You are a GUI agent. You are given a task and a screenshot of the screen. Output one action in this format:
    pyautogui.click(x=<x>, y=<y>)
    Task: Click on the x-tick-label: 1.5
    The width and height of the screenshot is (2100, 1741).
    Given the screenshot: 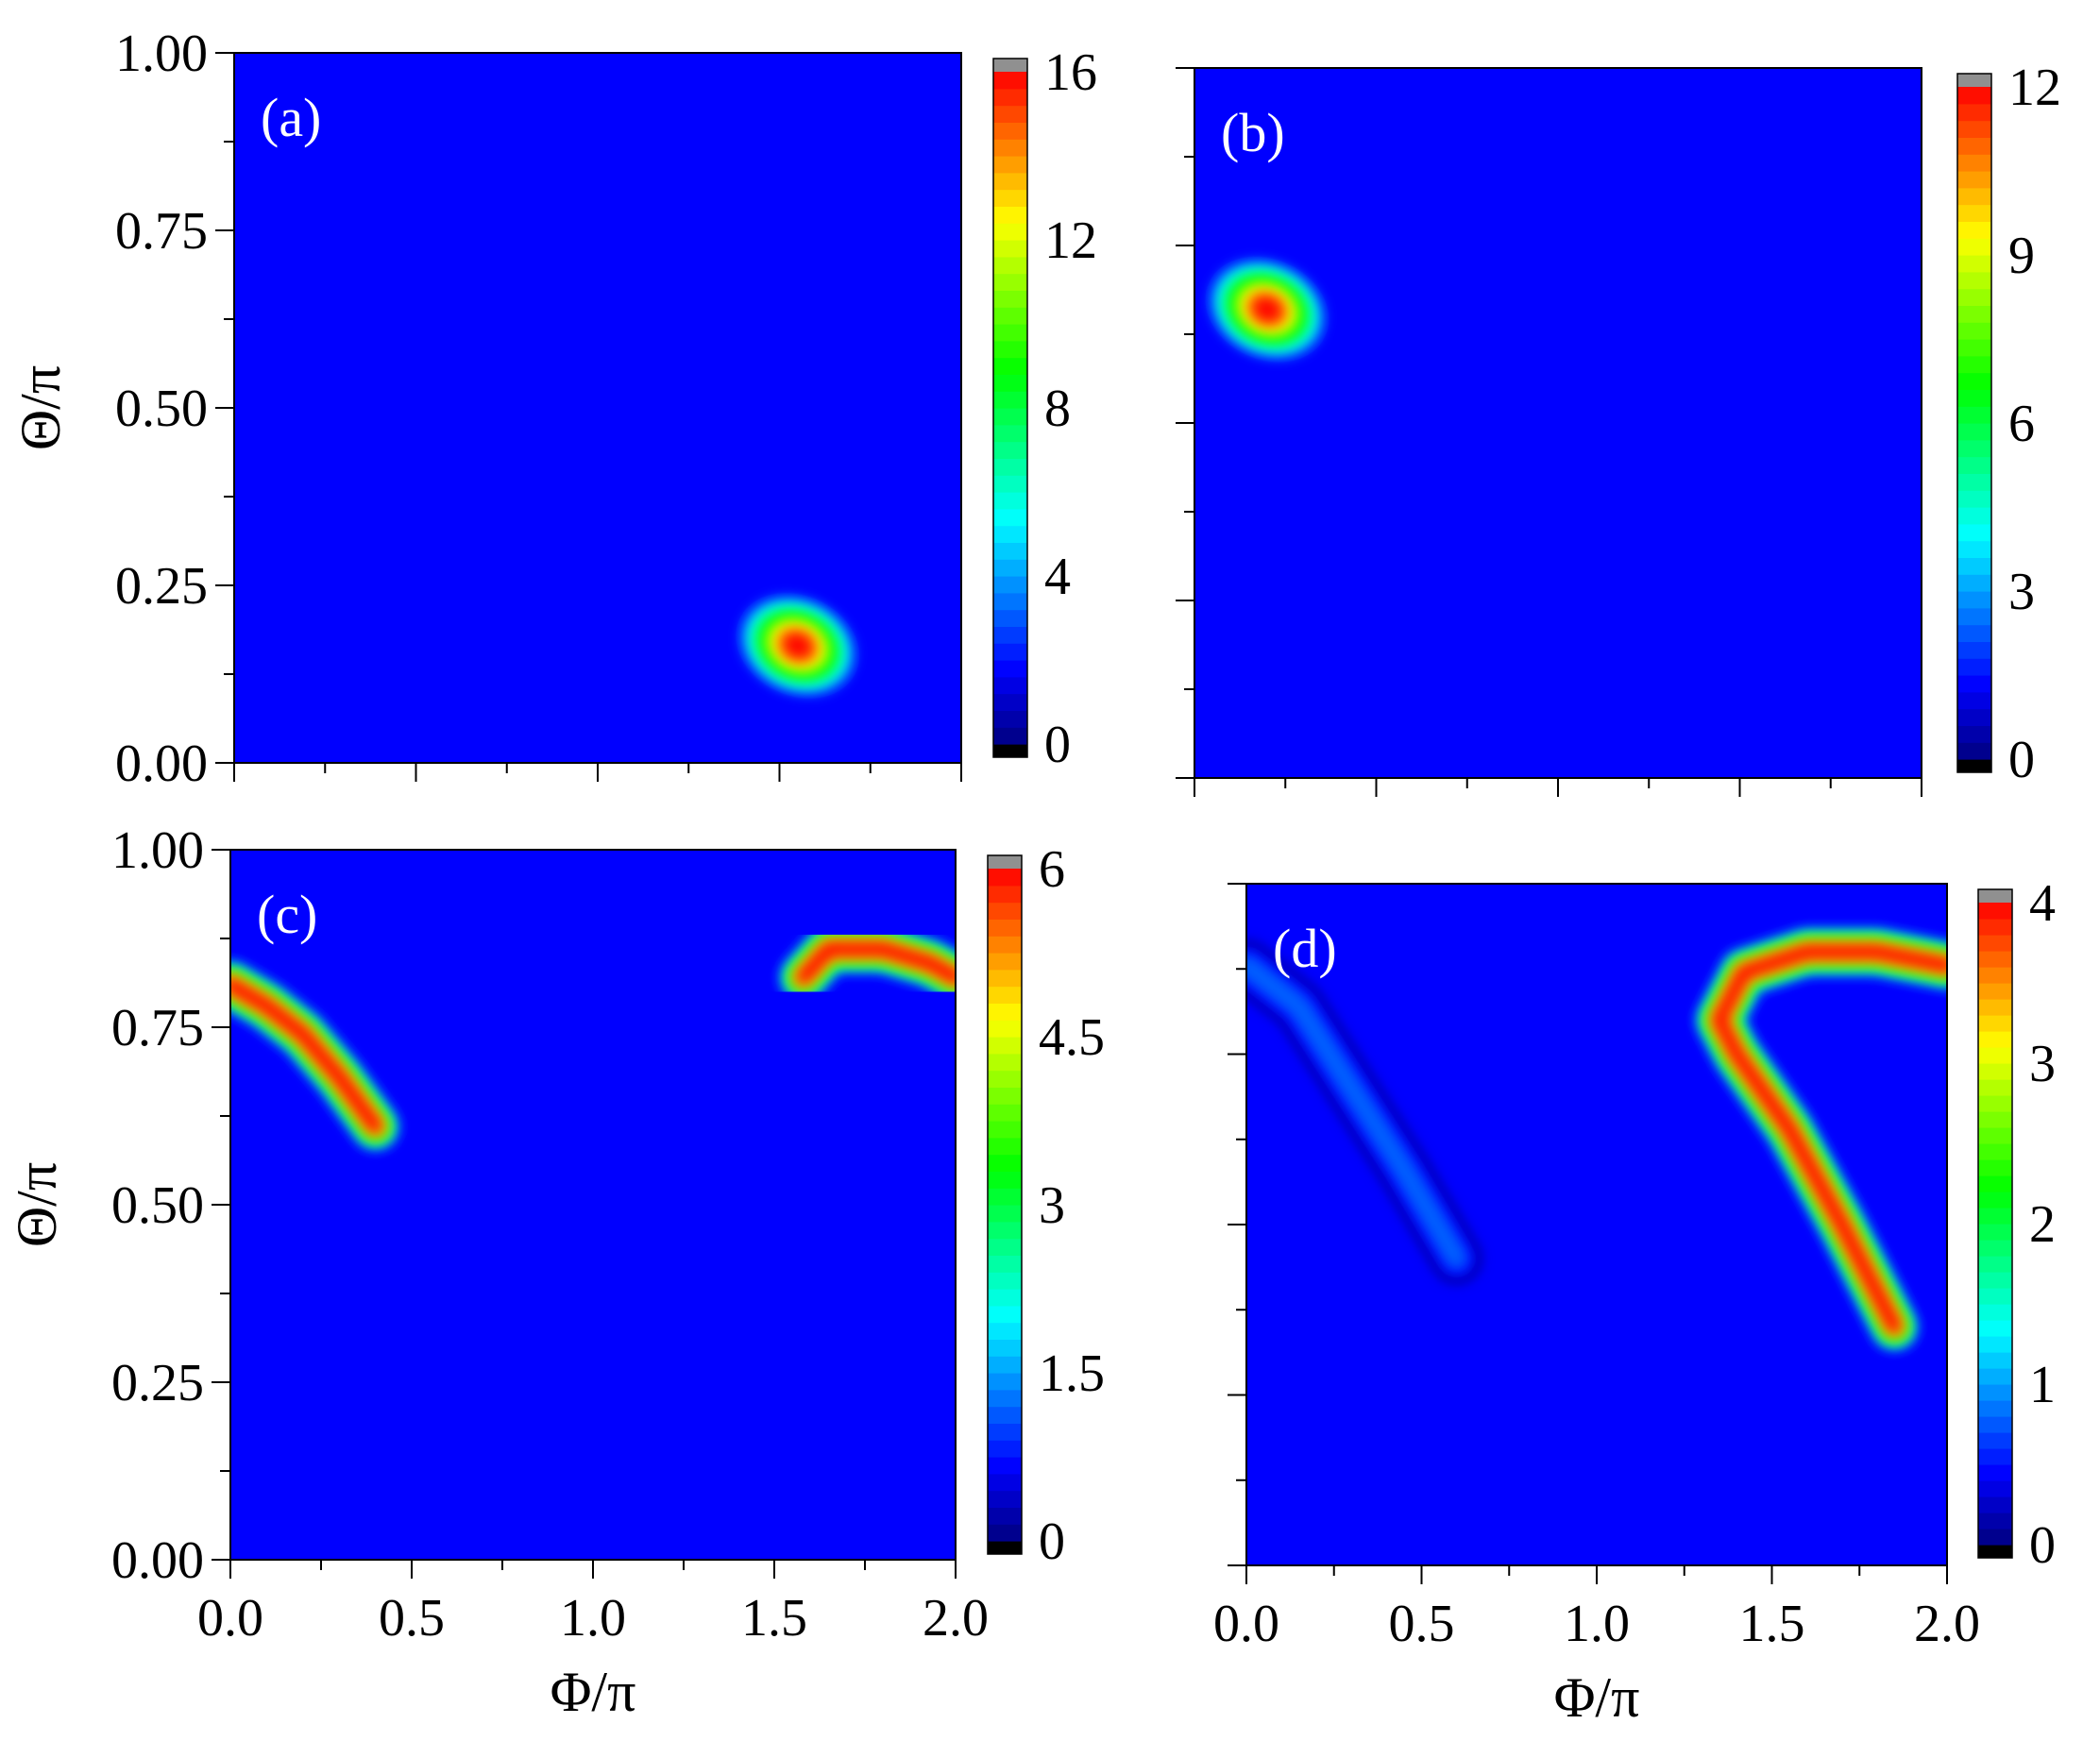 What is the action you would take?
    pyautogui.click(x=1772, y=1624)
    